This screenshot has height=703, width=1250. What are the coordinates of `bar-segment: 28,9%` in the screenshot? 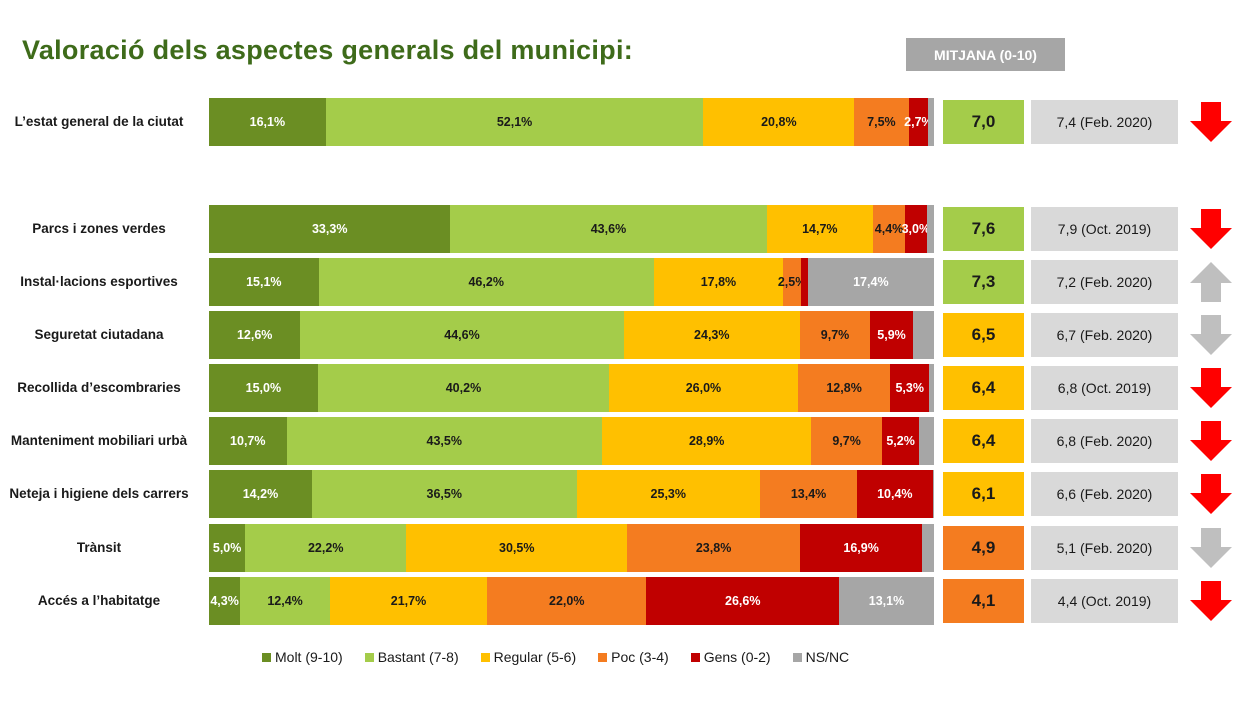 It's located at (706, 441).